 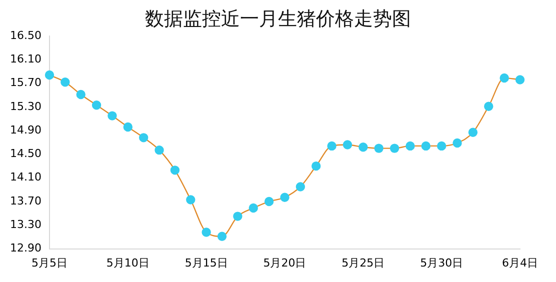 I want to click on x-tick-label: 6月4日, so click(x=520, y=263).